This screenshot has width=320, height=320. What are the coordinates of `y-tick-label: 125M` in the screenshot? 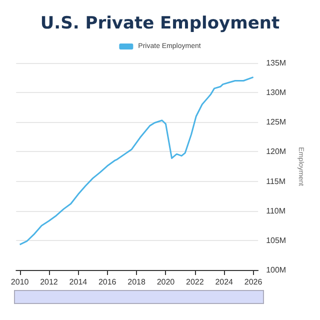 It's located at (276, 122).